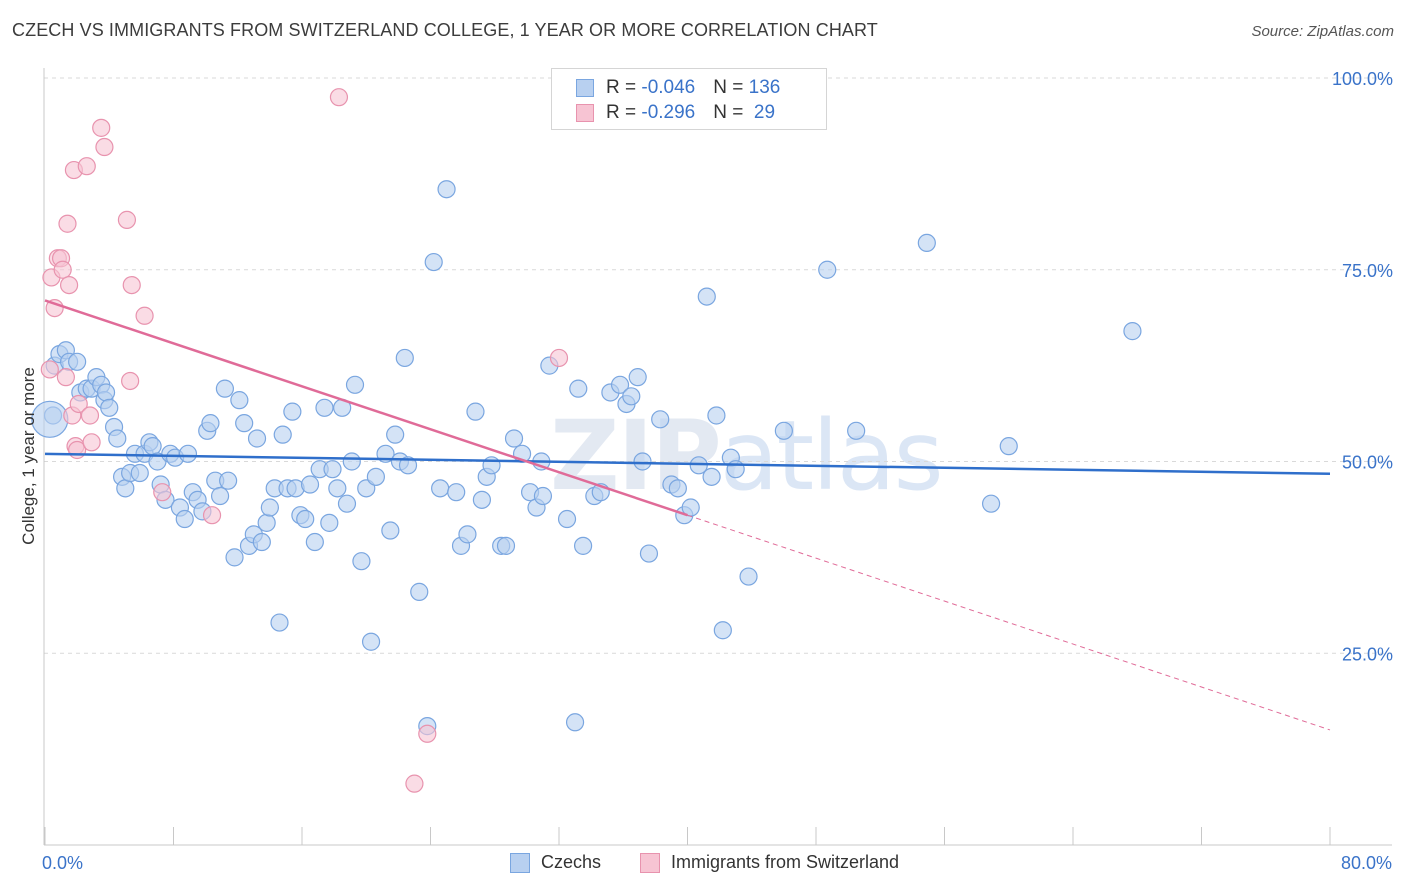  What do you see at coordinates (668, 87) in the screenshot?
I see `r-value: -0.046` at bounding box center [668, 87].